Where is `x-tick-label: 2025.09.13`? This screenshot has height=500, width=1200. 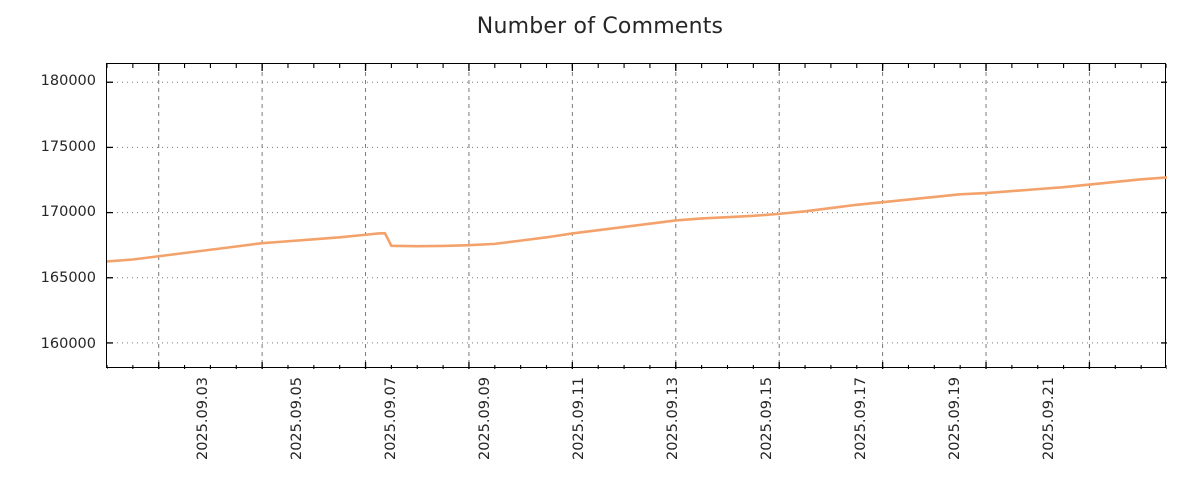 x-tick-label: 2025.09.13 is located at coordinates (673, 419).